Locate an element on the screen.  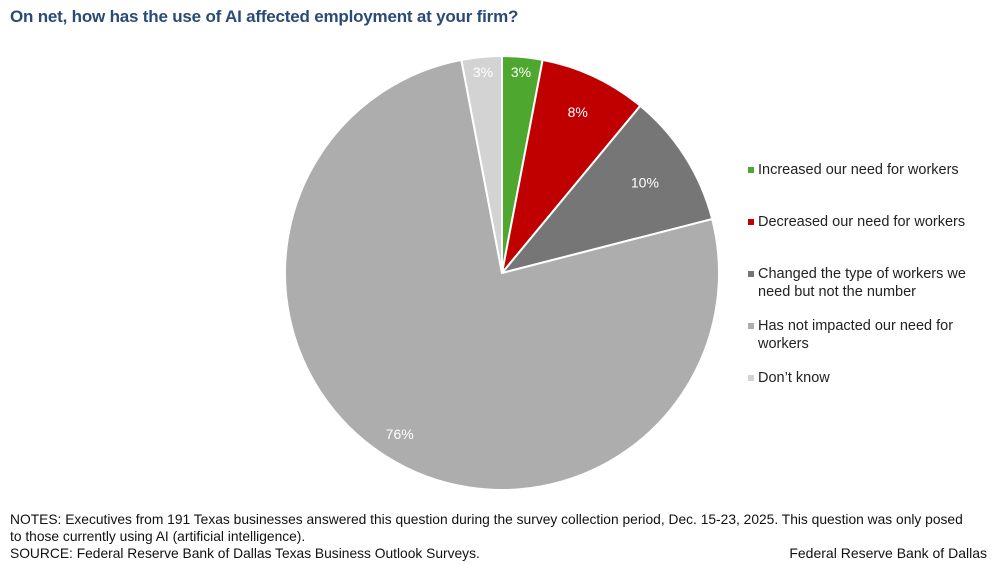
legend-item: Has not impacted our need for workers is located at coordinates (870, 335).